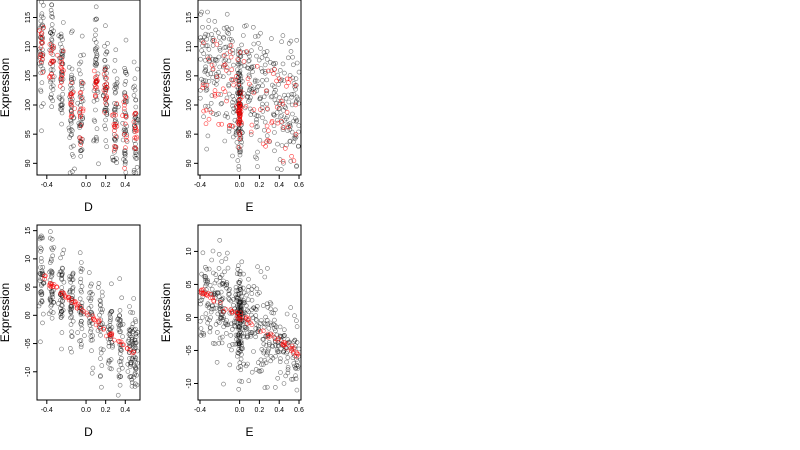 This screenshot has height=450, width=800. I want to click on y-tick-label: 105, so click(189, 76).